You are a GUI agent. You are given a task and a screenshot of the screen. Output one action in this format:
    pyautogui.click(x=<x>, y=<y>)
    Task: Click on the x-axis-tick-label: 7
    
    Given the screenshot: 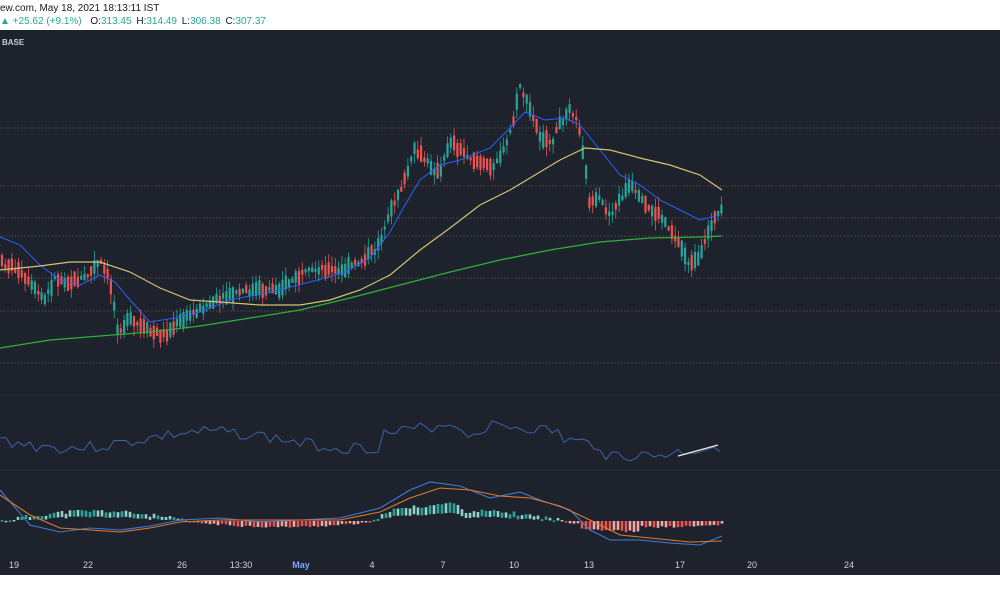 What is the action you would take?
    pyautogui.click(x=443, y=565)
    